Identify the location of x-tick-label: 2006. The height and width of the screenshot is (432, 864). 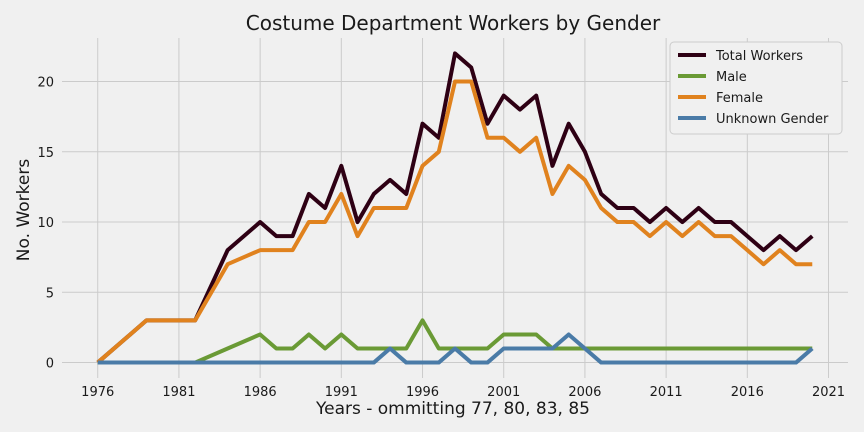
(584, 392).